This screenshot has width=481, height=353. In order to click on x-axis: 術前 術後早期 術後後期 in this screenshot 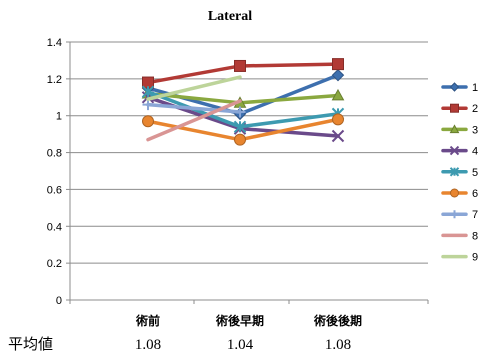, I will do `click(249, 313)`.